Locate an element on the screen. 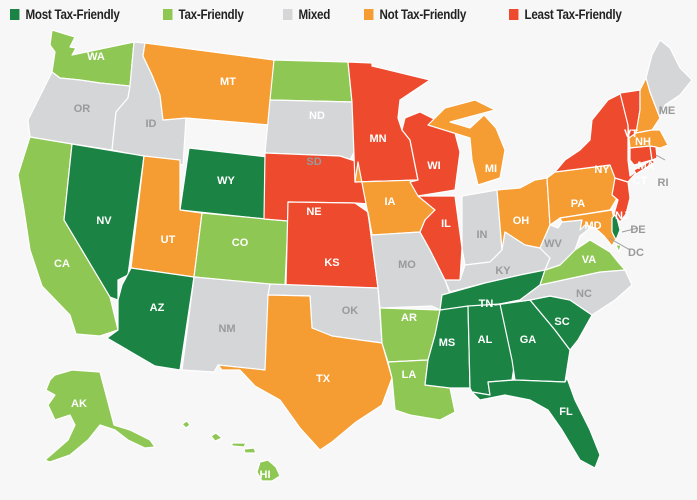 Image resolution: width=697 pixels, height=500 pixels. legend-least-tax-friendly: Least Tax-Friendly is located at coordinates (565, 14).